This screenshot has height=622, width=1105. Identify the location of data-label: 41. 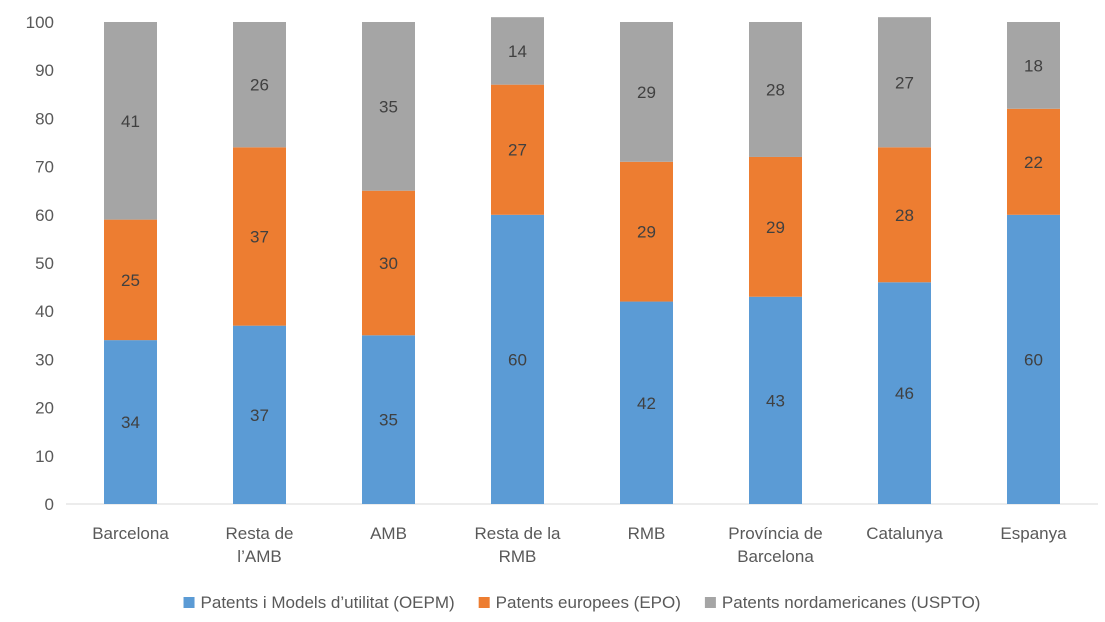
(130, 121).